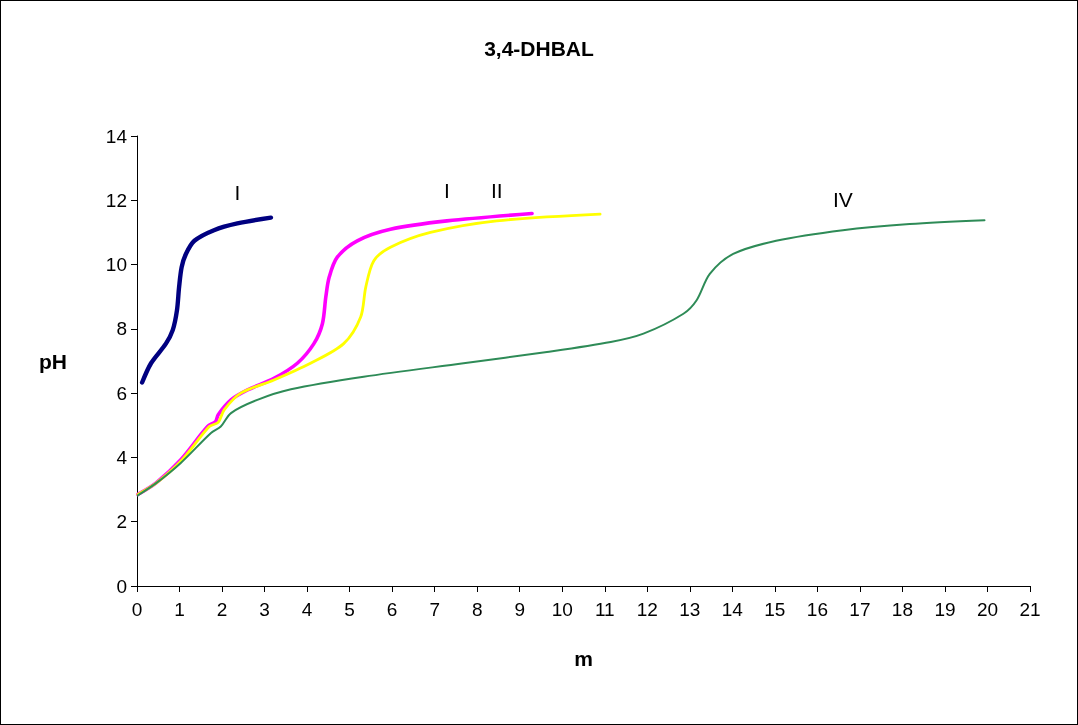 The height and width of the screenshot is (725, 1078). Describe the element at coordinates (116, 136) in the screenshot. I see `y-tick-label: 14` at that location.